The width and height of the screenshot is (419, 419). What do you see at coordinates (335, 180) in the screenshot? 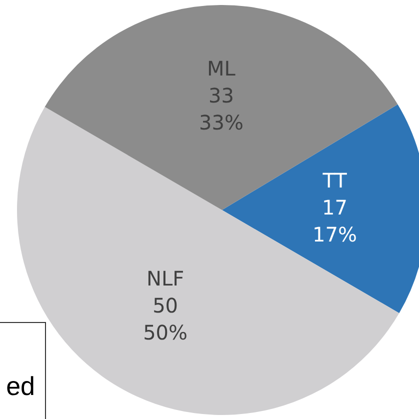
I see `slice-label: TT` at bounding box center [335, 180].